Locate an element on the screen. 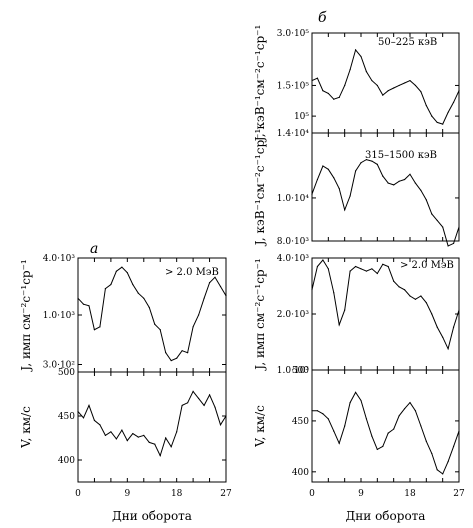 This screenshot has width=473, height=528. y-tick-label: 3.0·10² is located at coordinates (59, 366).